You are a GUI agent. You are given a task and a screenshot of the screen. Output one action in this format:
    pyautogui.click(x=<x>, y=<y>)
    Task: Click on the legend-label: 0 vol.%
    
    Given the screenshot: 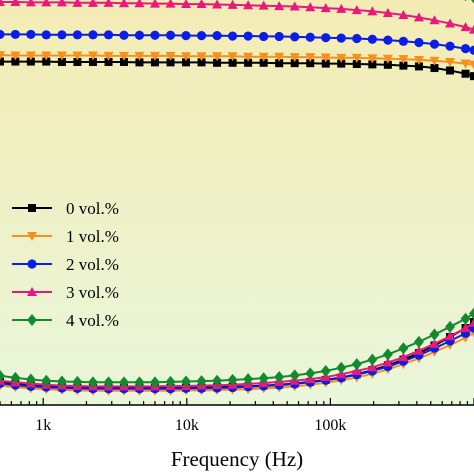 What is the action you would take?
    pyautogui.click(x=92, y=208)
    